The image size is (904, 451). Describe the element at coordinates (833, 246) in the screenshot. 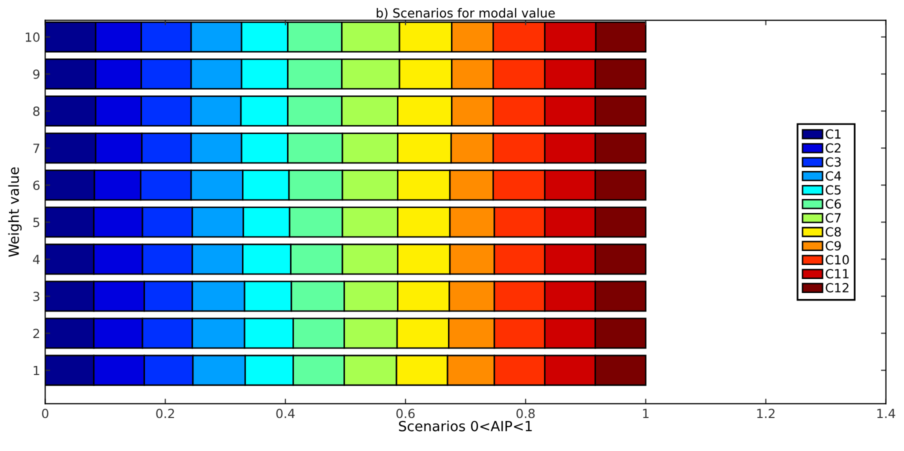

I see `legend-label: C9` at that location.